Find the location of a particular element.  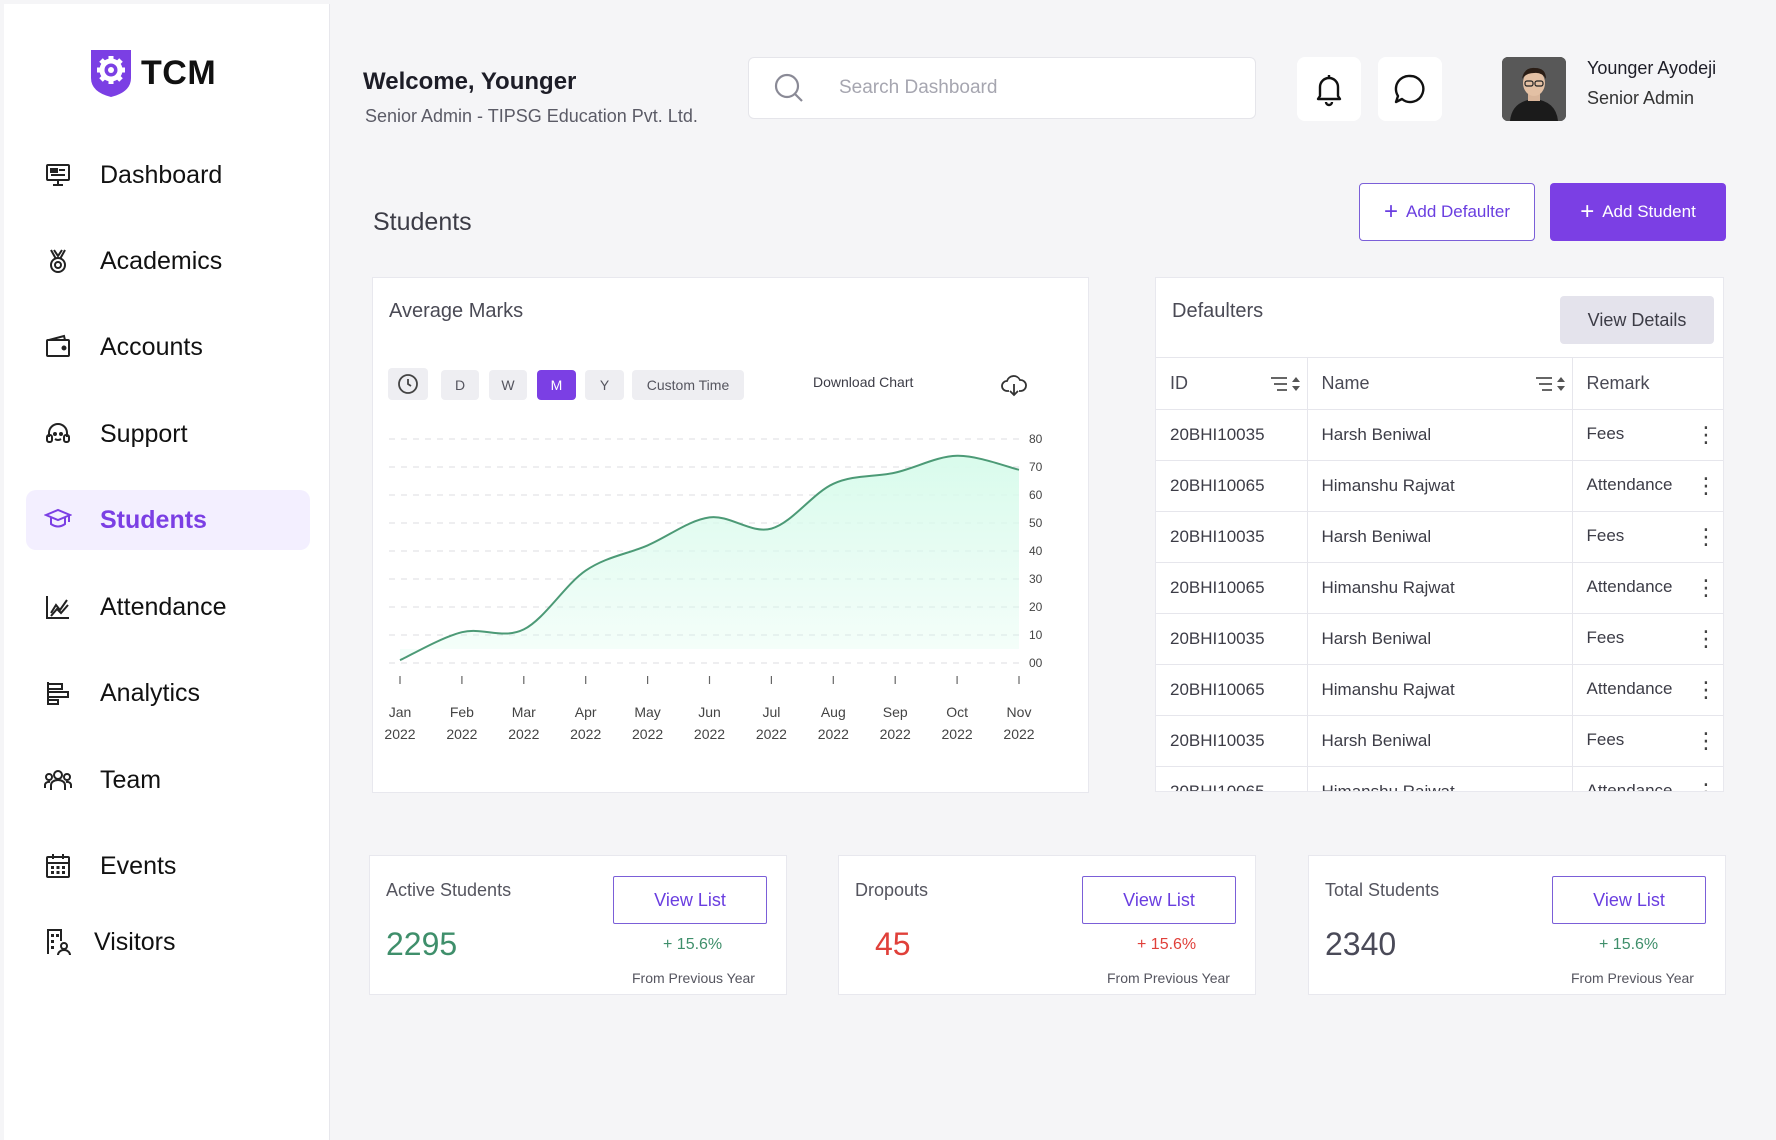

welcome-title: Welcome, Younger is located at coordinates (470, 81).